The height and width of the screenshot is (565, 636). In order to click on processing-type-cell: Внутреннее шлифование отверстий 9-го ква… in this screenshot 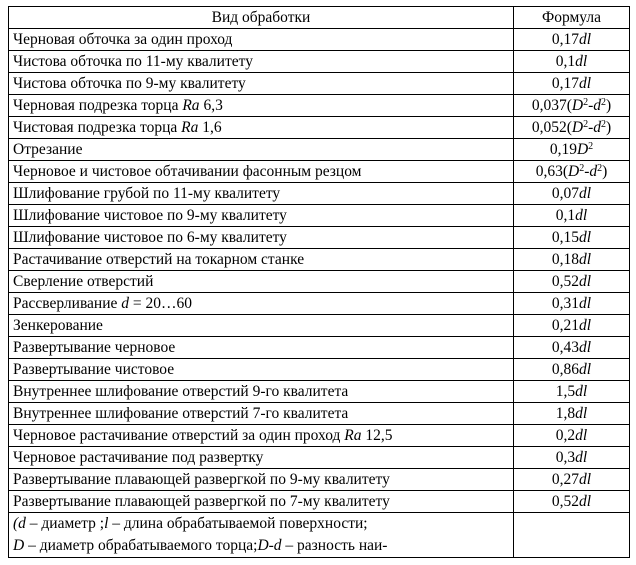, I will do `click(261, 391)`.